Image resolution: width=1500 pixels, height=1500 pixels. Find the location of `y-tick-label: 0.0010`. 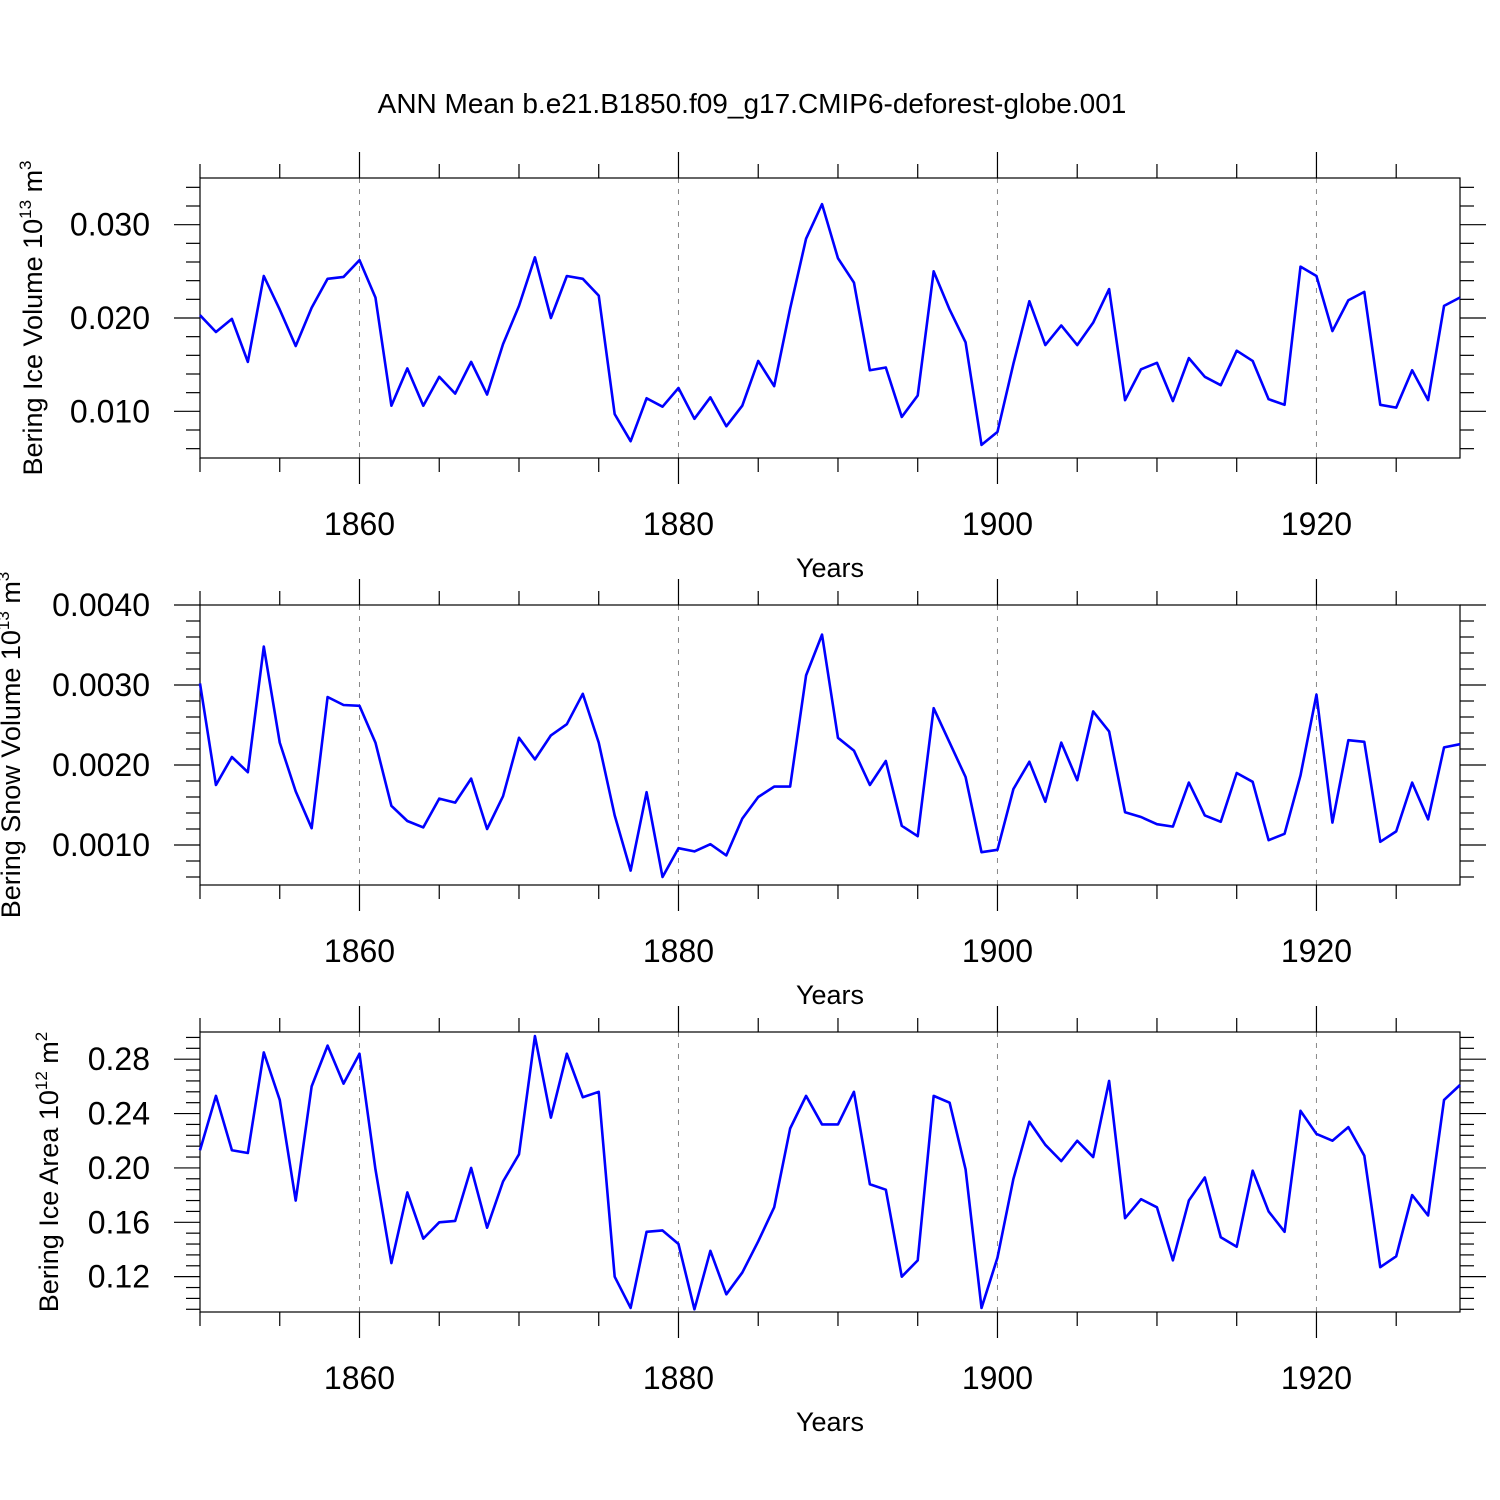

y-tick-label: 0.0010 is located at coordinates (101, 845).